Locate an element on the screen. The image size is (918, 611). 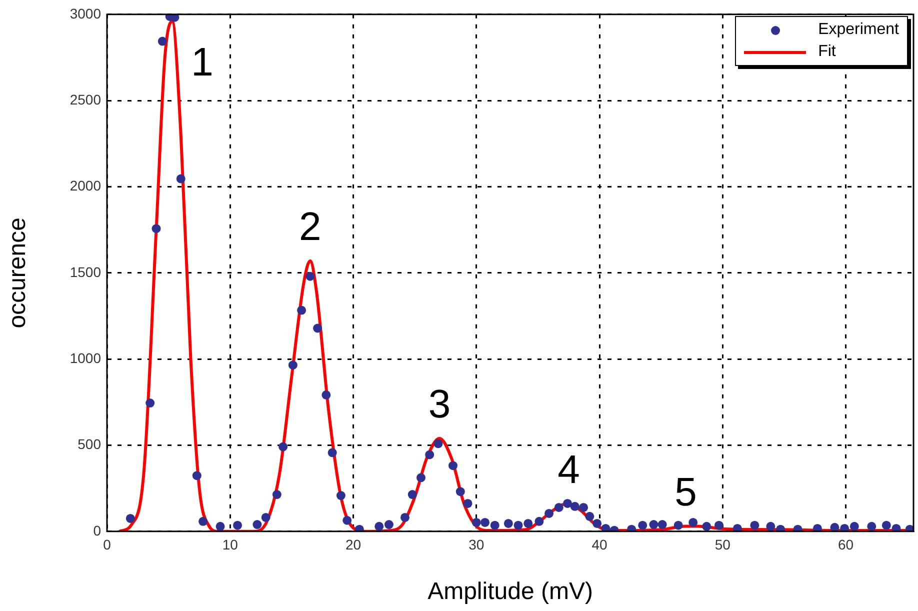
y-tick-label: 1500 is located at coordinates (86, 272).